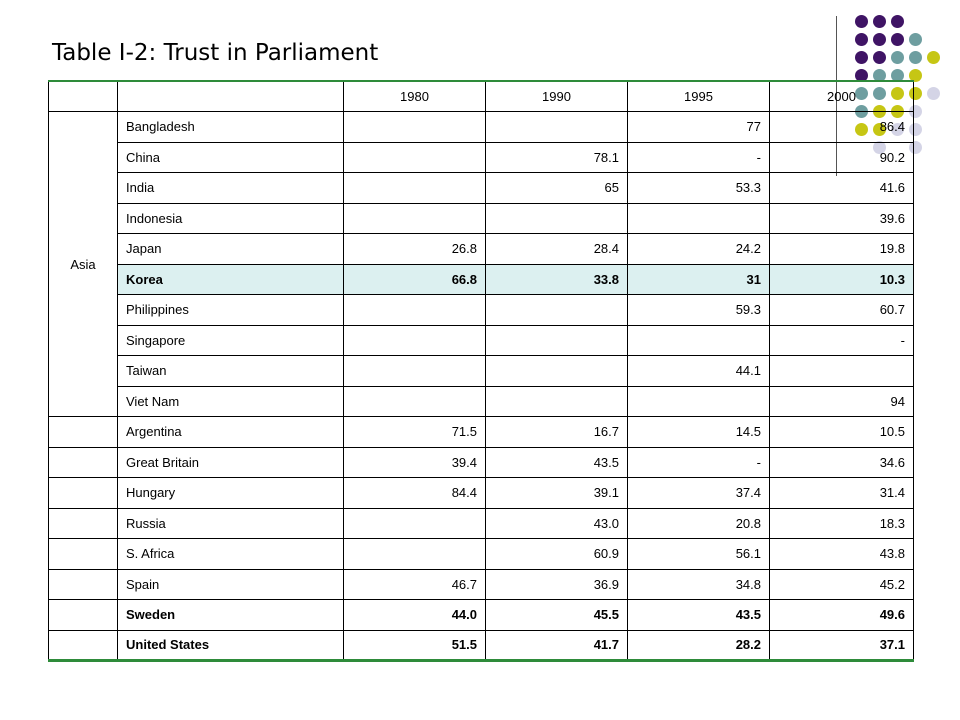 The width and height of the screenshot is (960, 720). I want to click on value-cell: 16.7, so click(556, 432).